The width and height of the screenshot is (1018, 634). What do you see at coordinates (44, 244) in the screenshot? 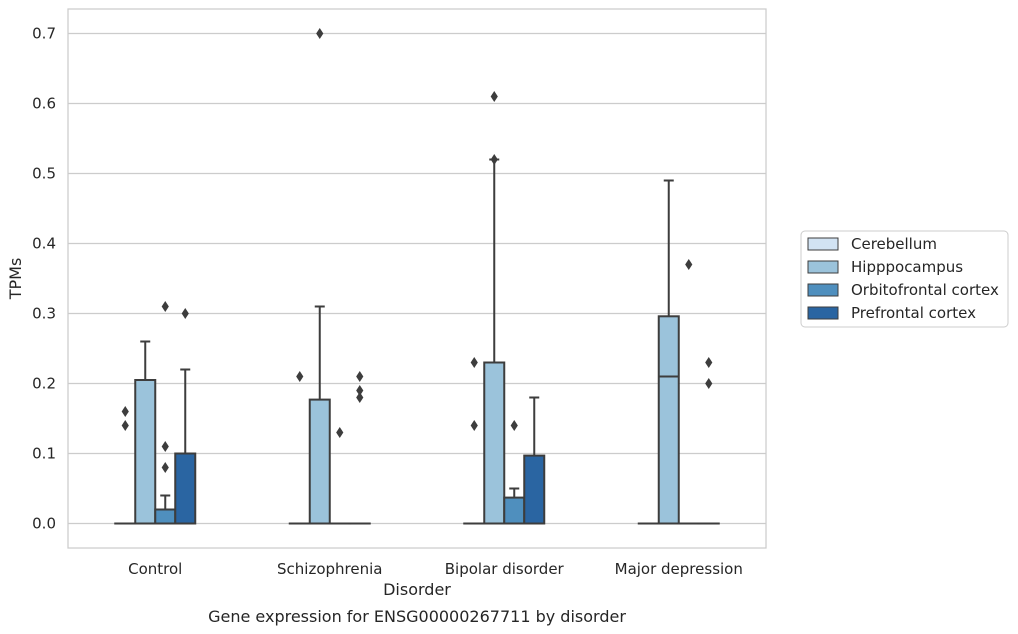
I see `y-tick-label: 0.4` at bounding box center [44, 244].